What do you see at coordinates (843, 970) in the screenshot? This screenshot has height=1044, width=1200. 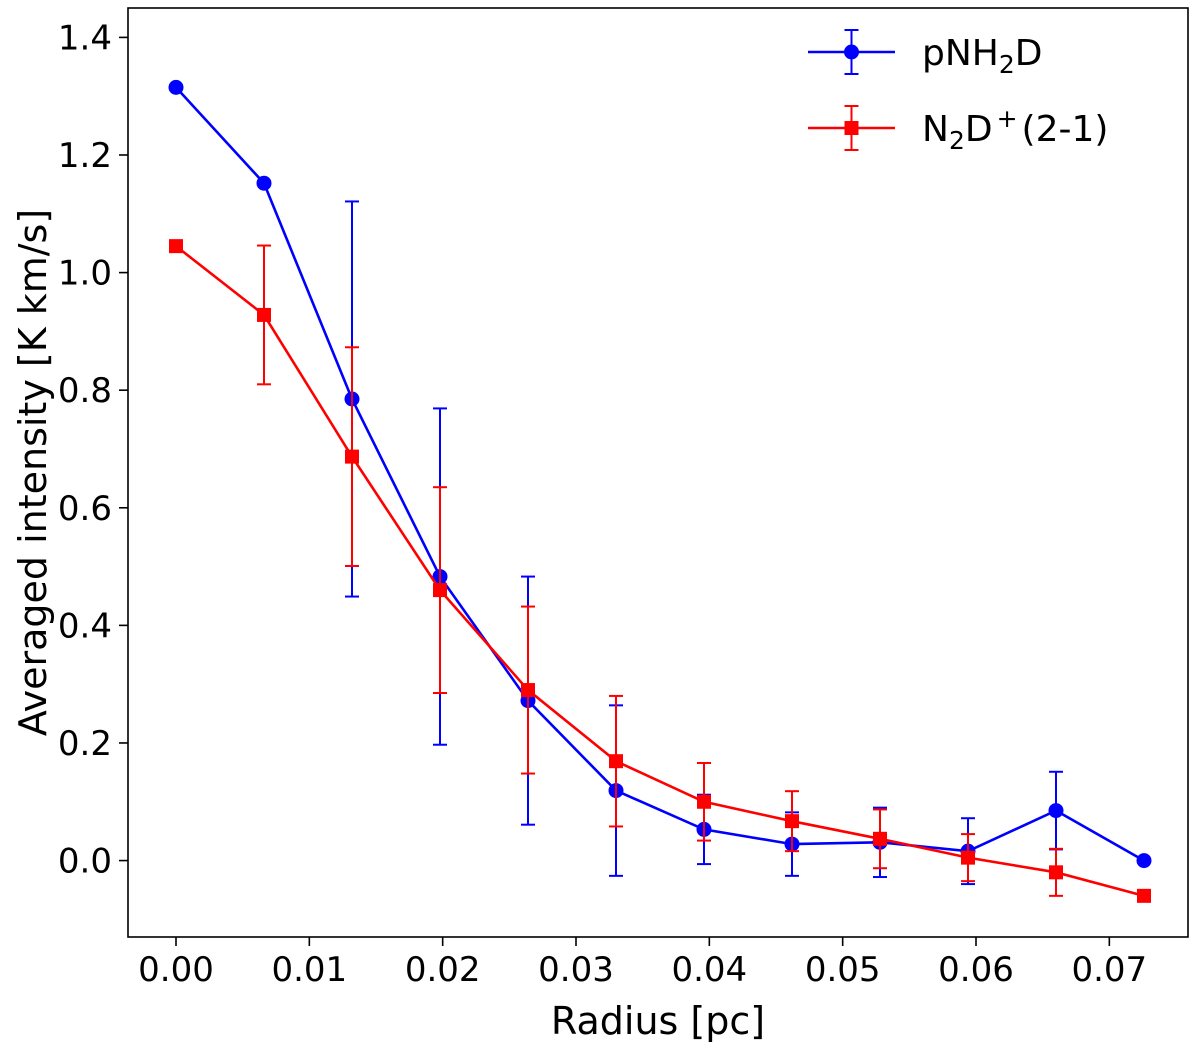 I see `x-tick-label: 0.05` at bounding box center [843, 970].